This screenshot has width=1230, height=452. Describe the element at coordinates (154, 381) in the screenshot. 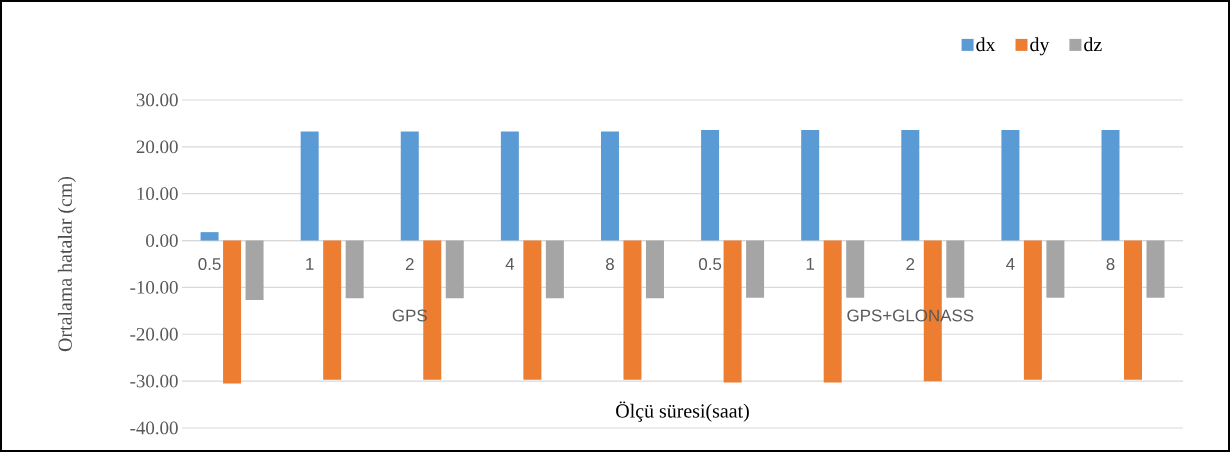

I see `y-tick-label: -30.00` at that location.